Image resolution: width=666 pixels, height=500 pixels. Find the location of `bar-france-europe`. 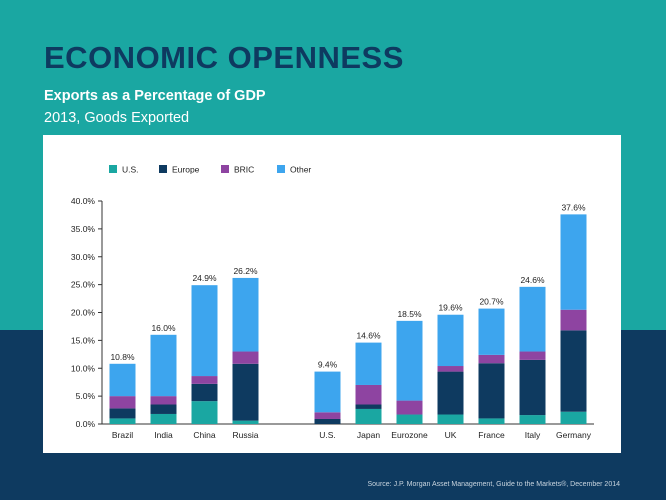

bar-france-europe is located at coordinates (491, 391).